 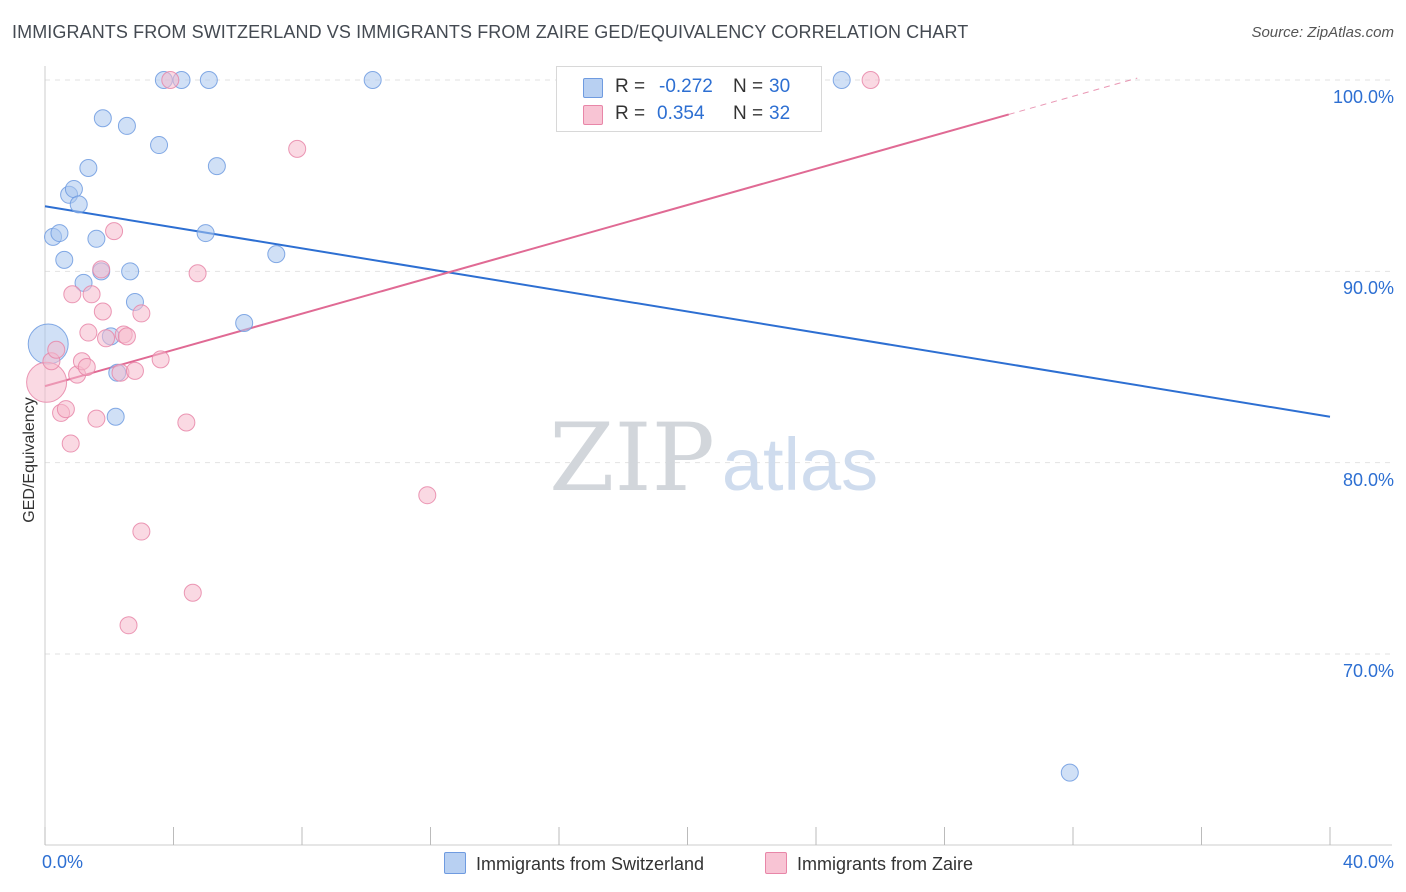 I want to click on y-tick-label: 100.0%, so click(x=1363, y=97).